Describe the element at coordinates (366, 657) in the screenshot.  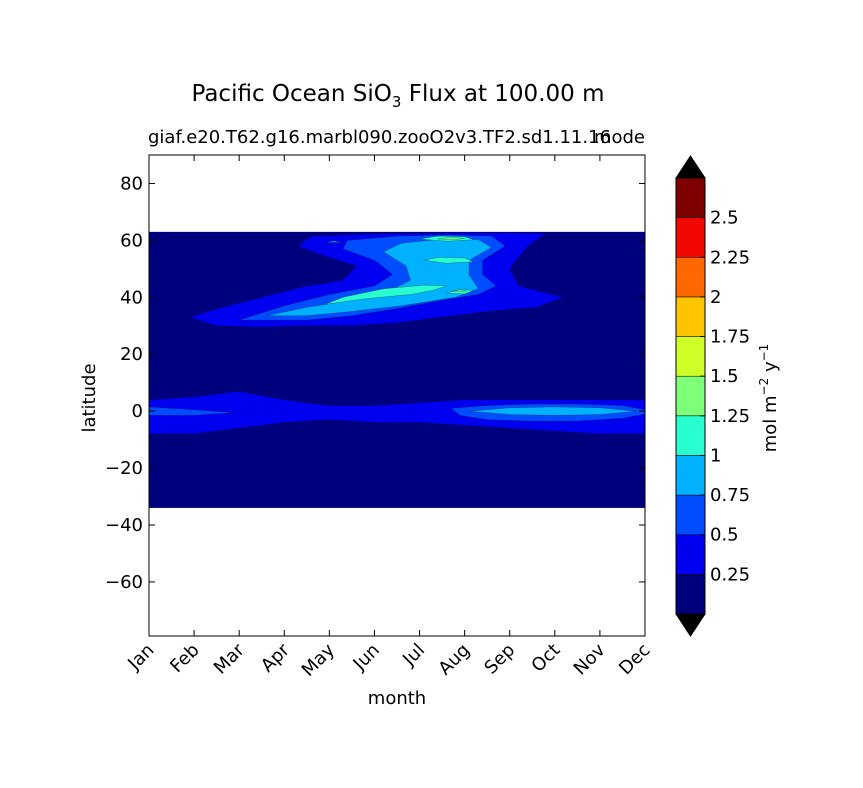
I see `x-tick-label: Jun` at that location.